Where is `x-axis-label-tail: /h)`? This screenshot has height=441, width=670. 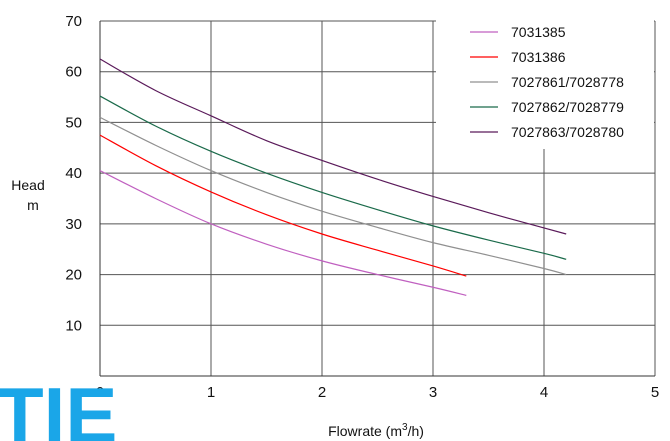
x-axis-label-tail: /h) is located at coordinates (416, 431).